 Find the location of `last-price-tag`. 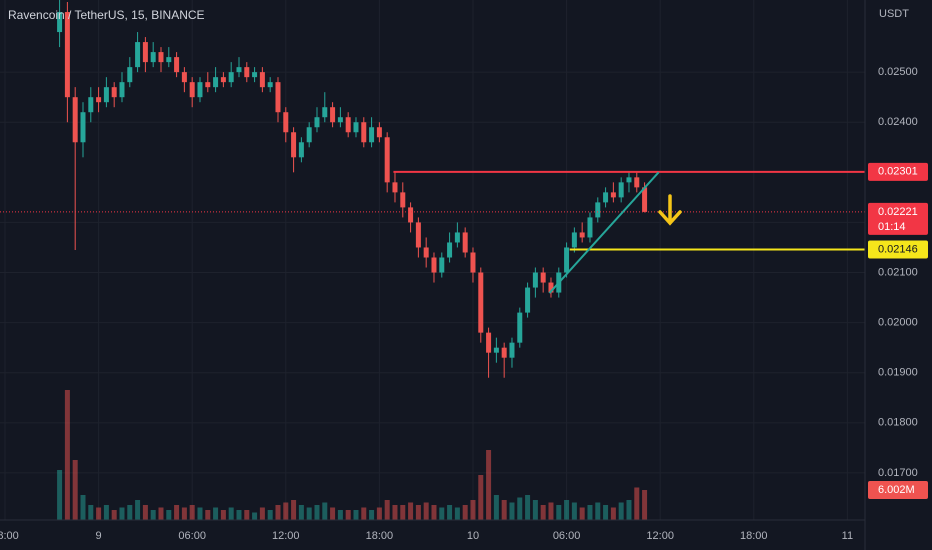

last-price-tag is located at coordinates (898, 218).